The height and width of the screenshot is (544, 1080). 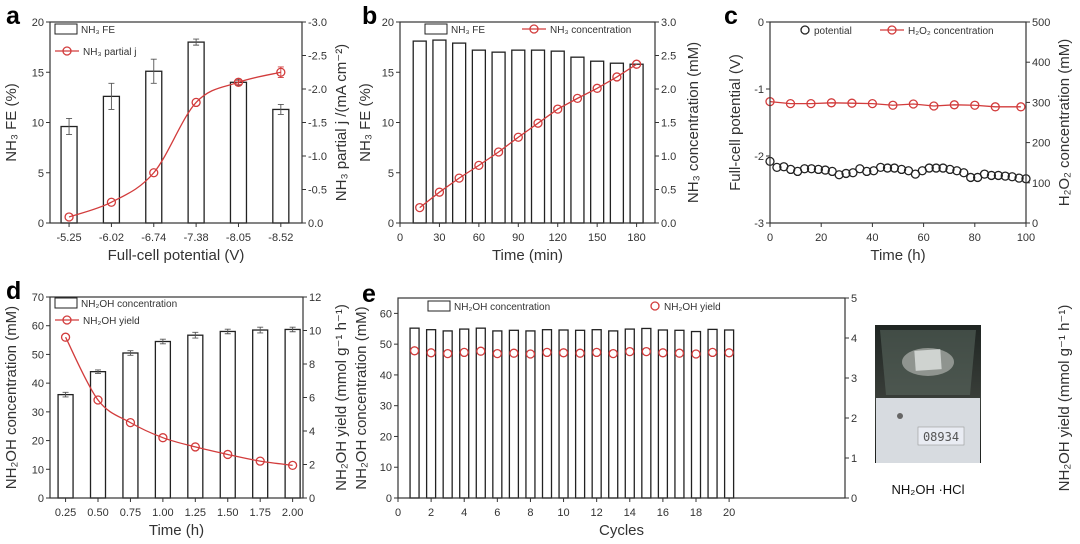 What do you see at coordinates (668, 191) in the screenshot?
I see `y2-tick-label: 0.5` at bounding box center [668, 191].